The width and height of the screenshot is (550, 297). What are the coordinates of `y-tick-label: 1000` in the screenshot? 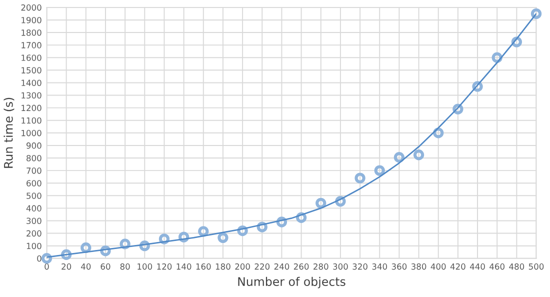 It's located at (32, 133).